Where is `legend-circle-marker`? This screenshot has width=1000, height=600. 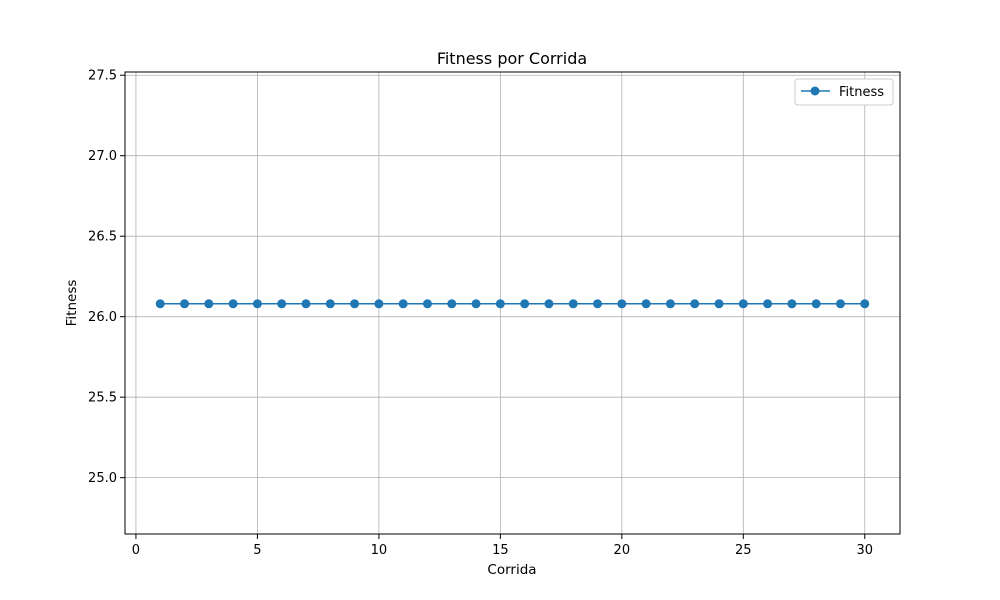 legend-circle-marker is located at coordinates (815, 91).